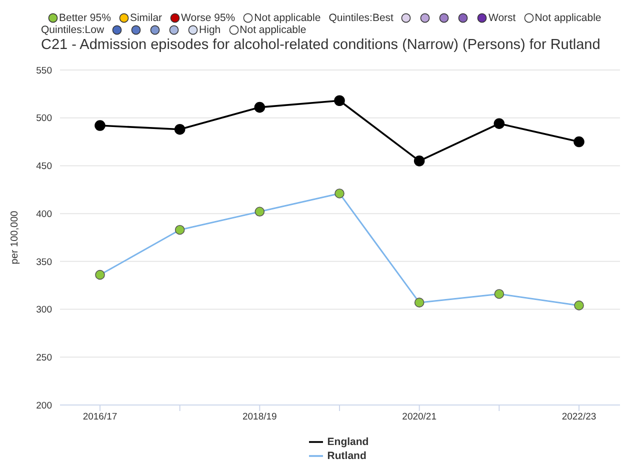 The image size is (628, 467). Describe the element at coordinates (208, 18) in the screenshot. I see `text: Worse 95%` at that location.